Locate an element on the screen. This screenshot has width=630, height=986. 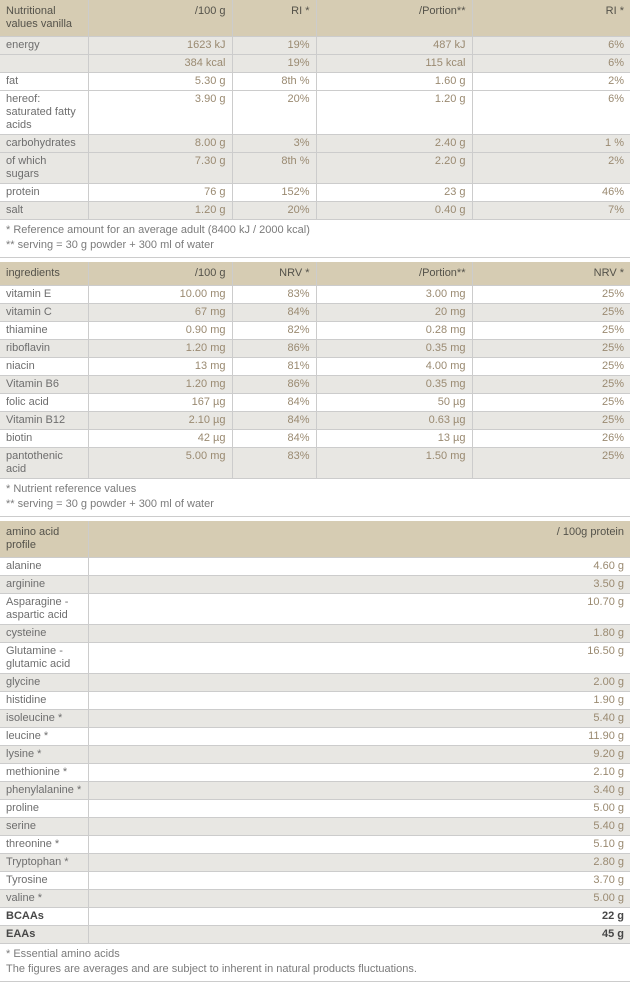
row-value-value: 1.80 g is located at coordinates (358, 633).